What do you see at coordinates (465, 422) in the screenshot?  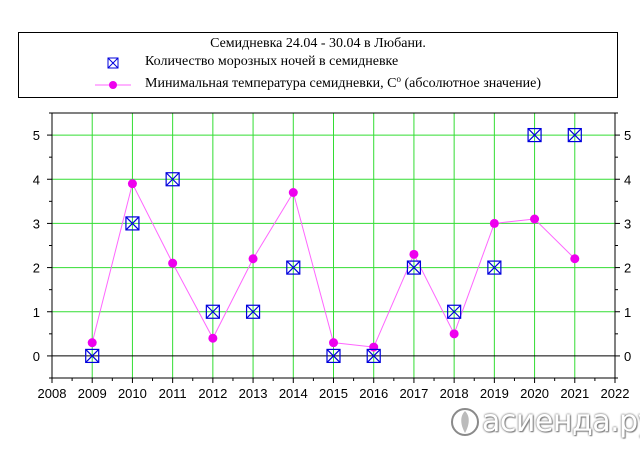 I see `watermark-logo-icon` at bounding box center [465, 422].